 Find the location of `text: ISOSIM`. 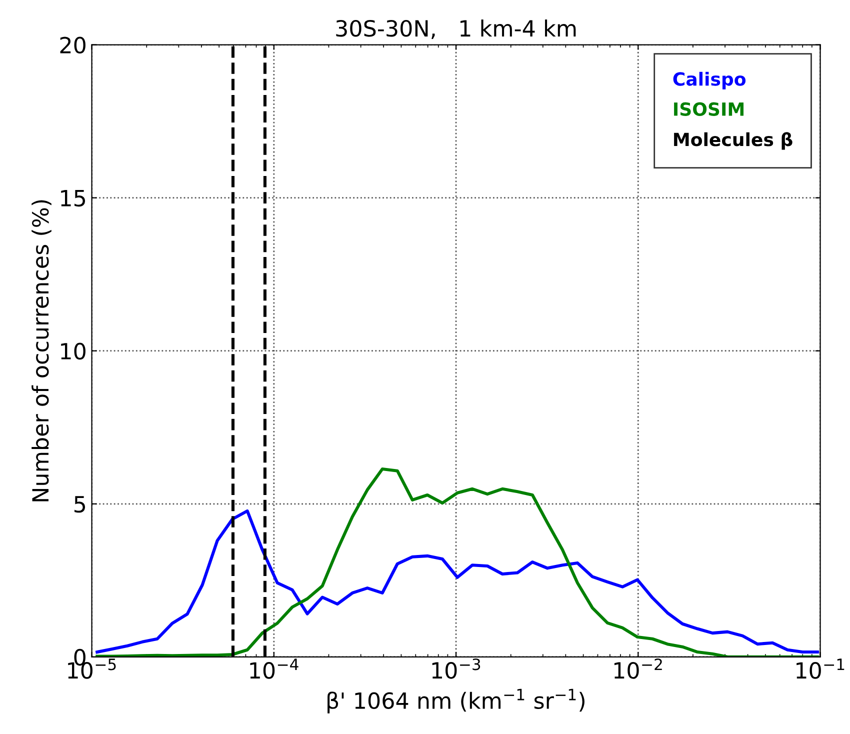

text: ISOSIM is located at coordinates (709, 109).